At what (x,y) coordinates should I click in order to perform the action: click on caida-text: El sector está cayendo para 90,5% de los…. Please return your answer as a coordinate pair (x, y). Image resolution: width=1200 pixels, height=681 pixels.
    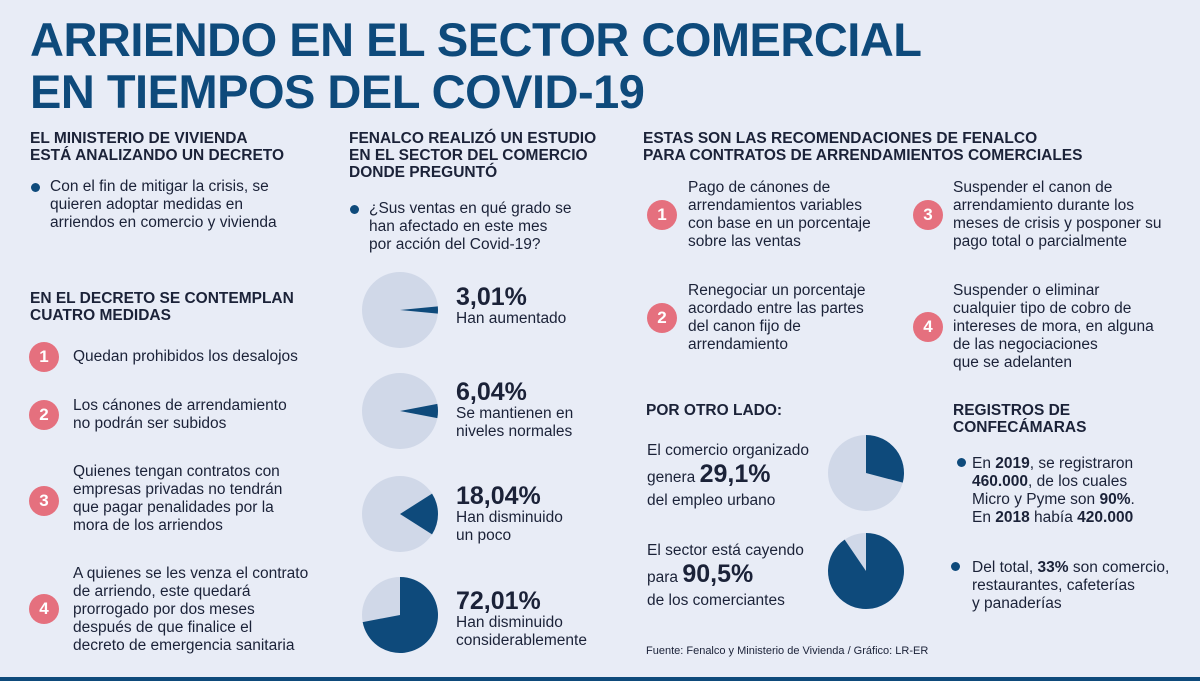
    Looking at the image, I should click on (725, 576).